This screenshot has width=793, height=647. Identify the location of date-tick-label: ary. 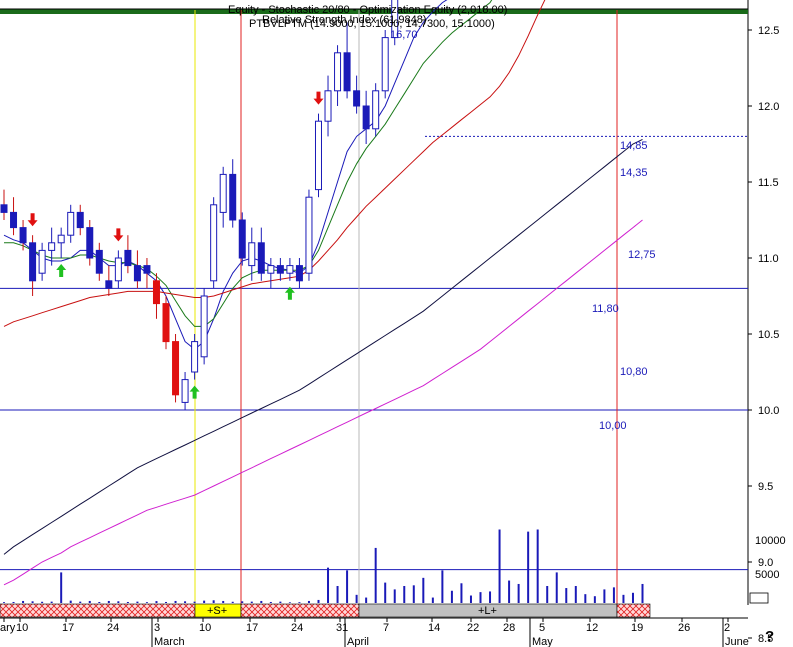
(8, 628).